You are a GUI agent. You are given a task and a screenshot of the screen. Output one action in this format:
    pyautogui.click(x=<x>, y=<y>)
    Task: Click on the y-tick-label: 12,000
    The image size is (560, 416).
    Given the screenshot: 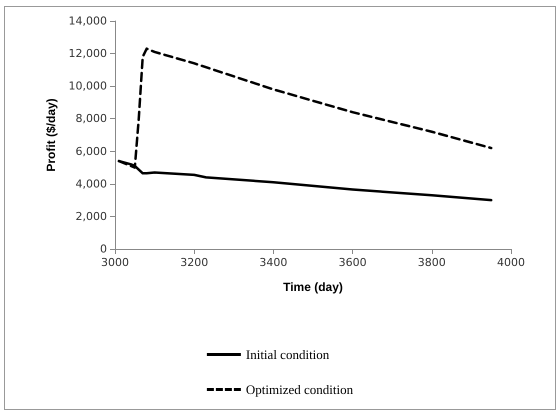 What is the action you would take?
    pyautogui.click(x=87, y=53)
    